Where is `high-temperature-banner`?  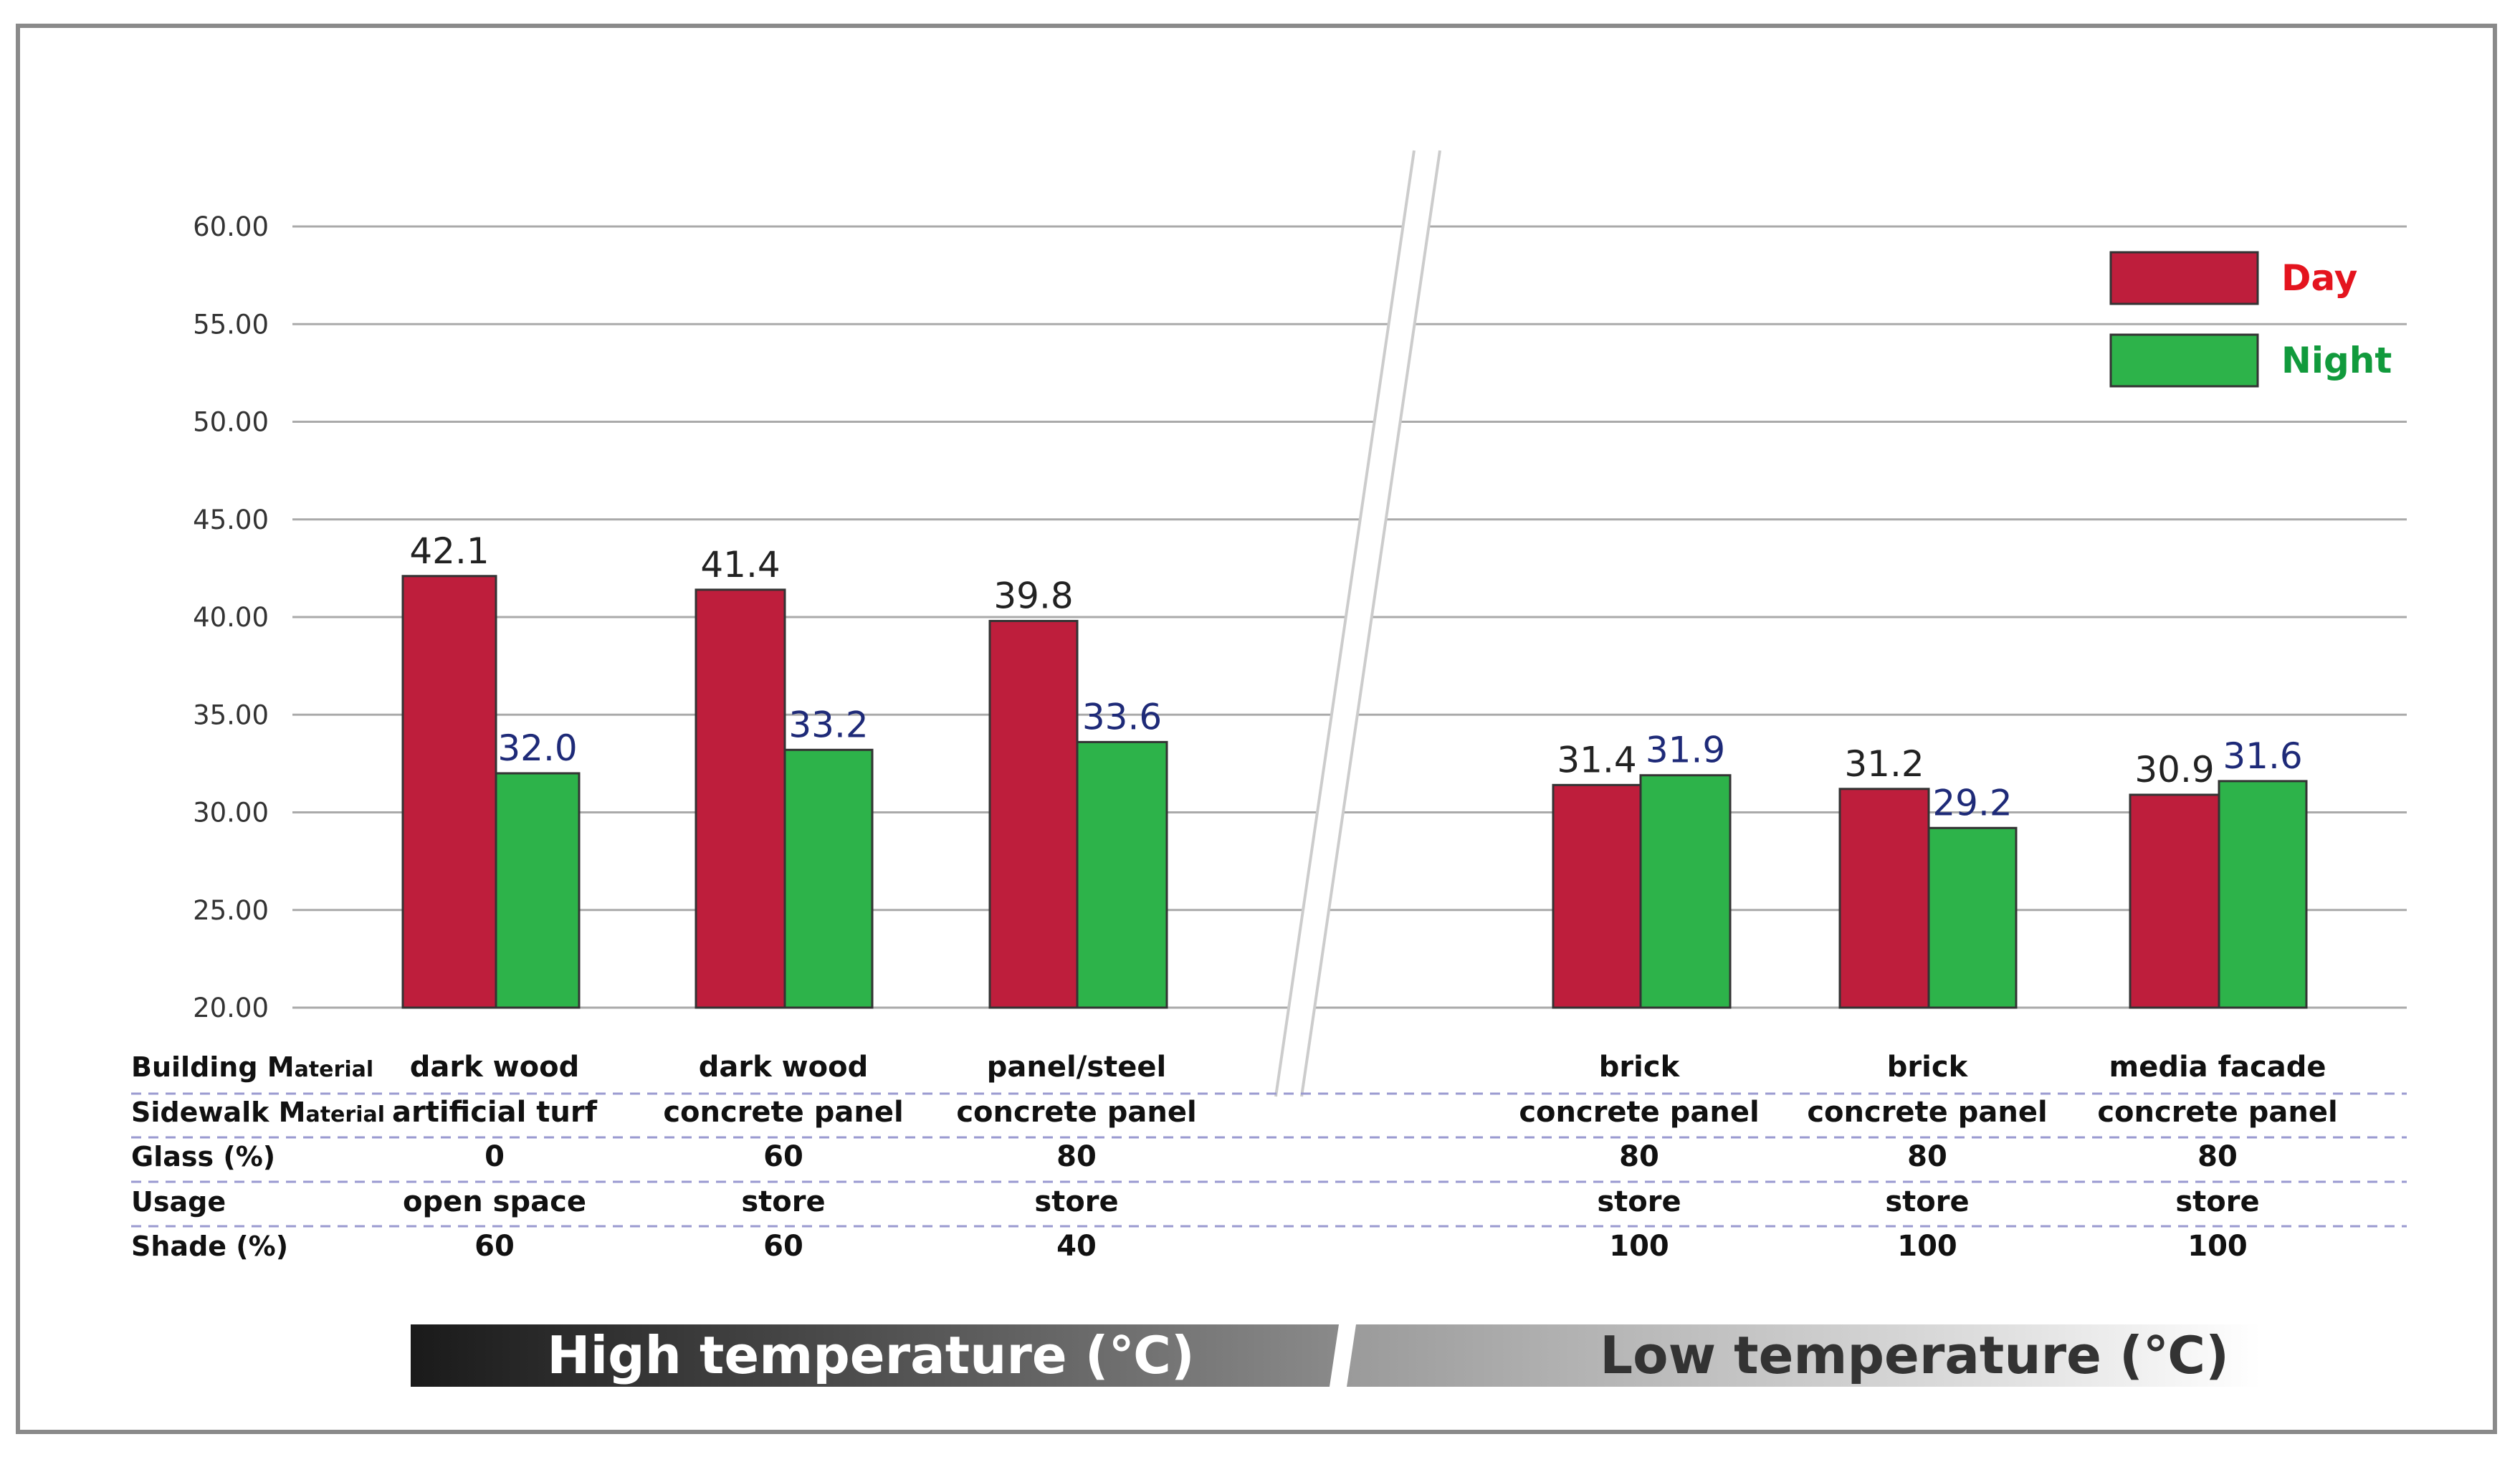 high-temperature-banner is located at coordinates (875, 1355).